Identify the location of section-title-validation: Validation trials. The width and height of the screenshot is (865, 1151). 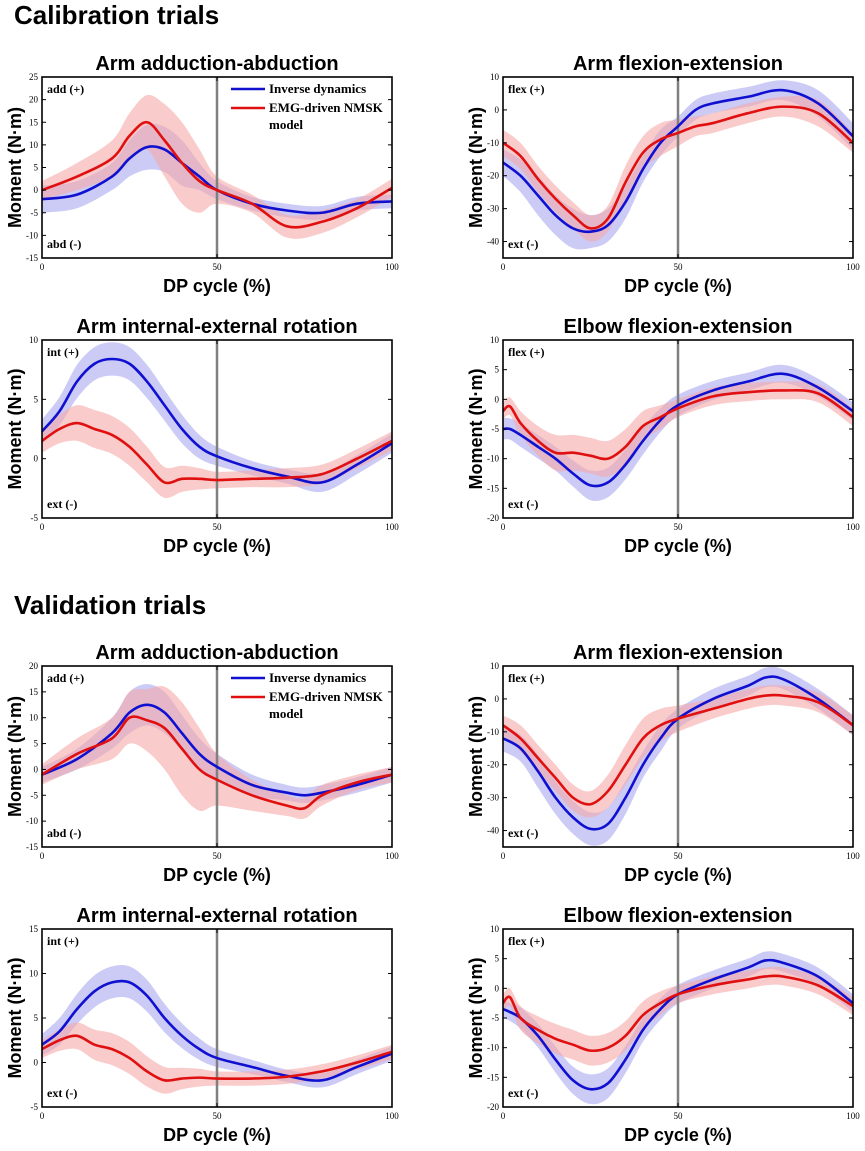
(110, 605).